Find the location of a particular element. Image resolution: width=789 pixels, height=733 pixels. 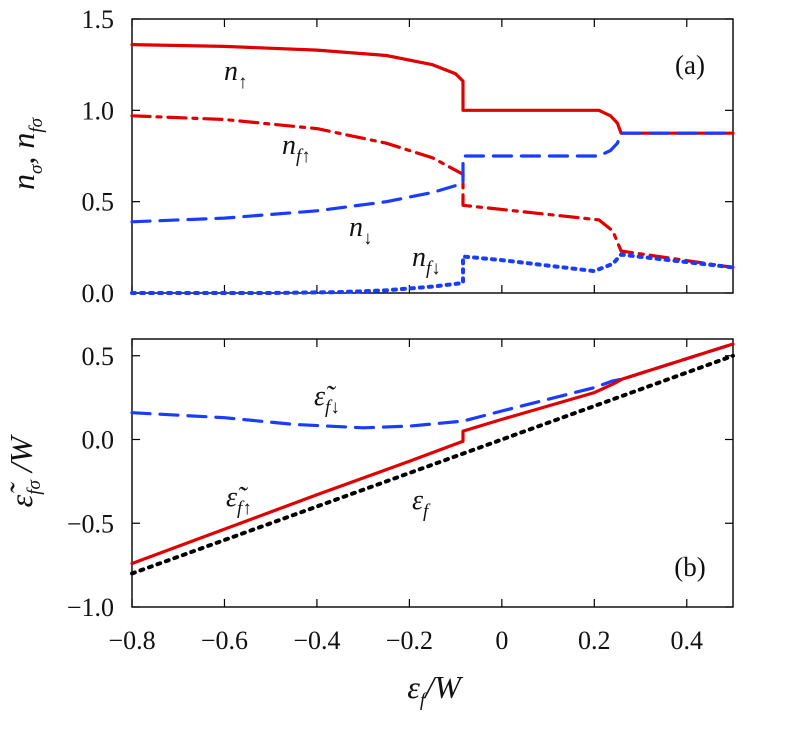

series-label: ε̃f↓ is located at coordinates (327, 399).